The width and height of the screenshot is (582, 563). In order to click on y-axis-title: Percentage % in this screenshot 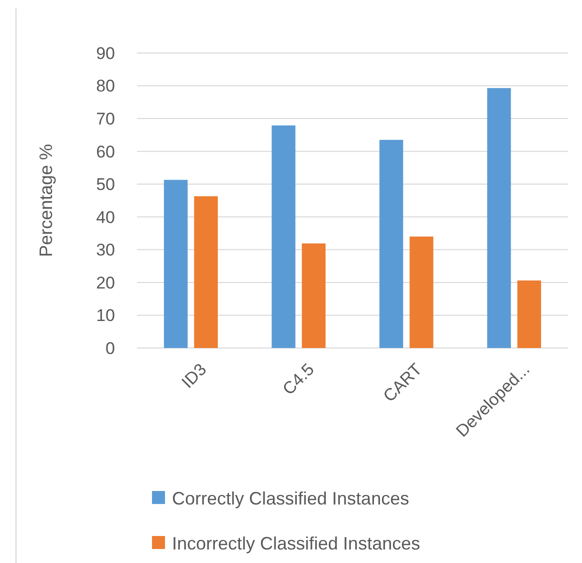, I will do `click(46, 201)`.